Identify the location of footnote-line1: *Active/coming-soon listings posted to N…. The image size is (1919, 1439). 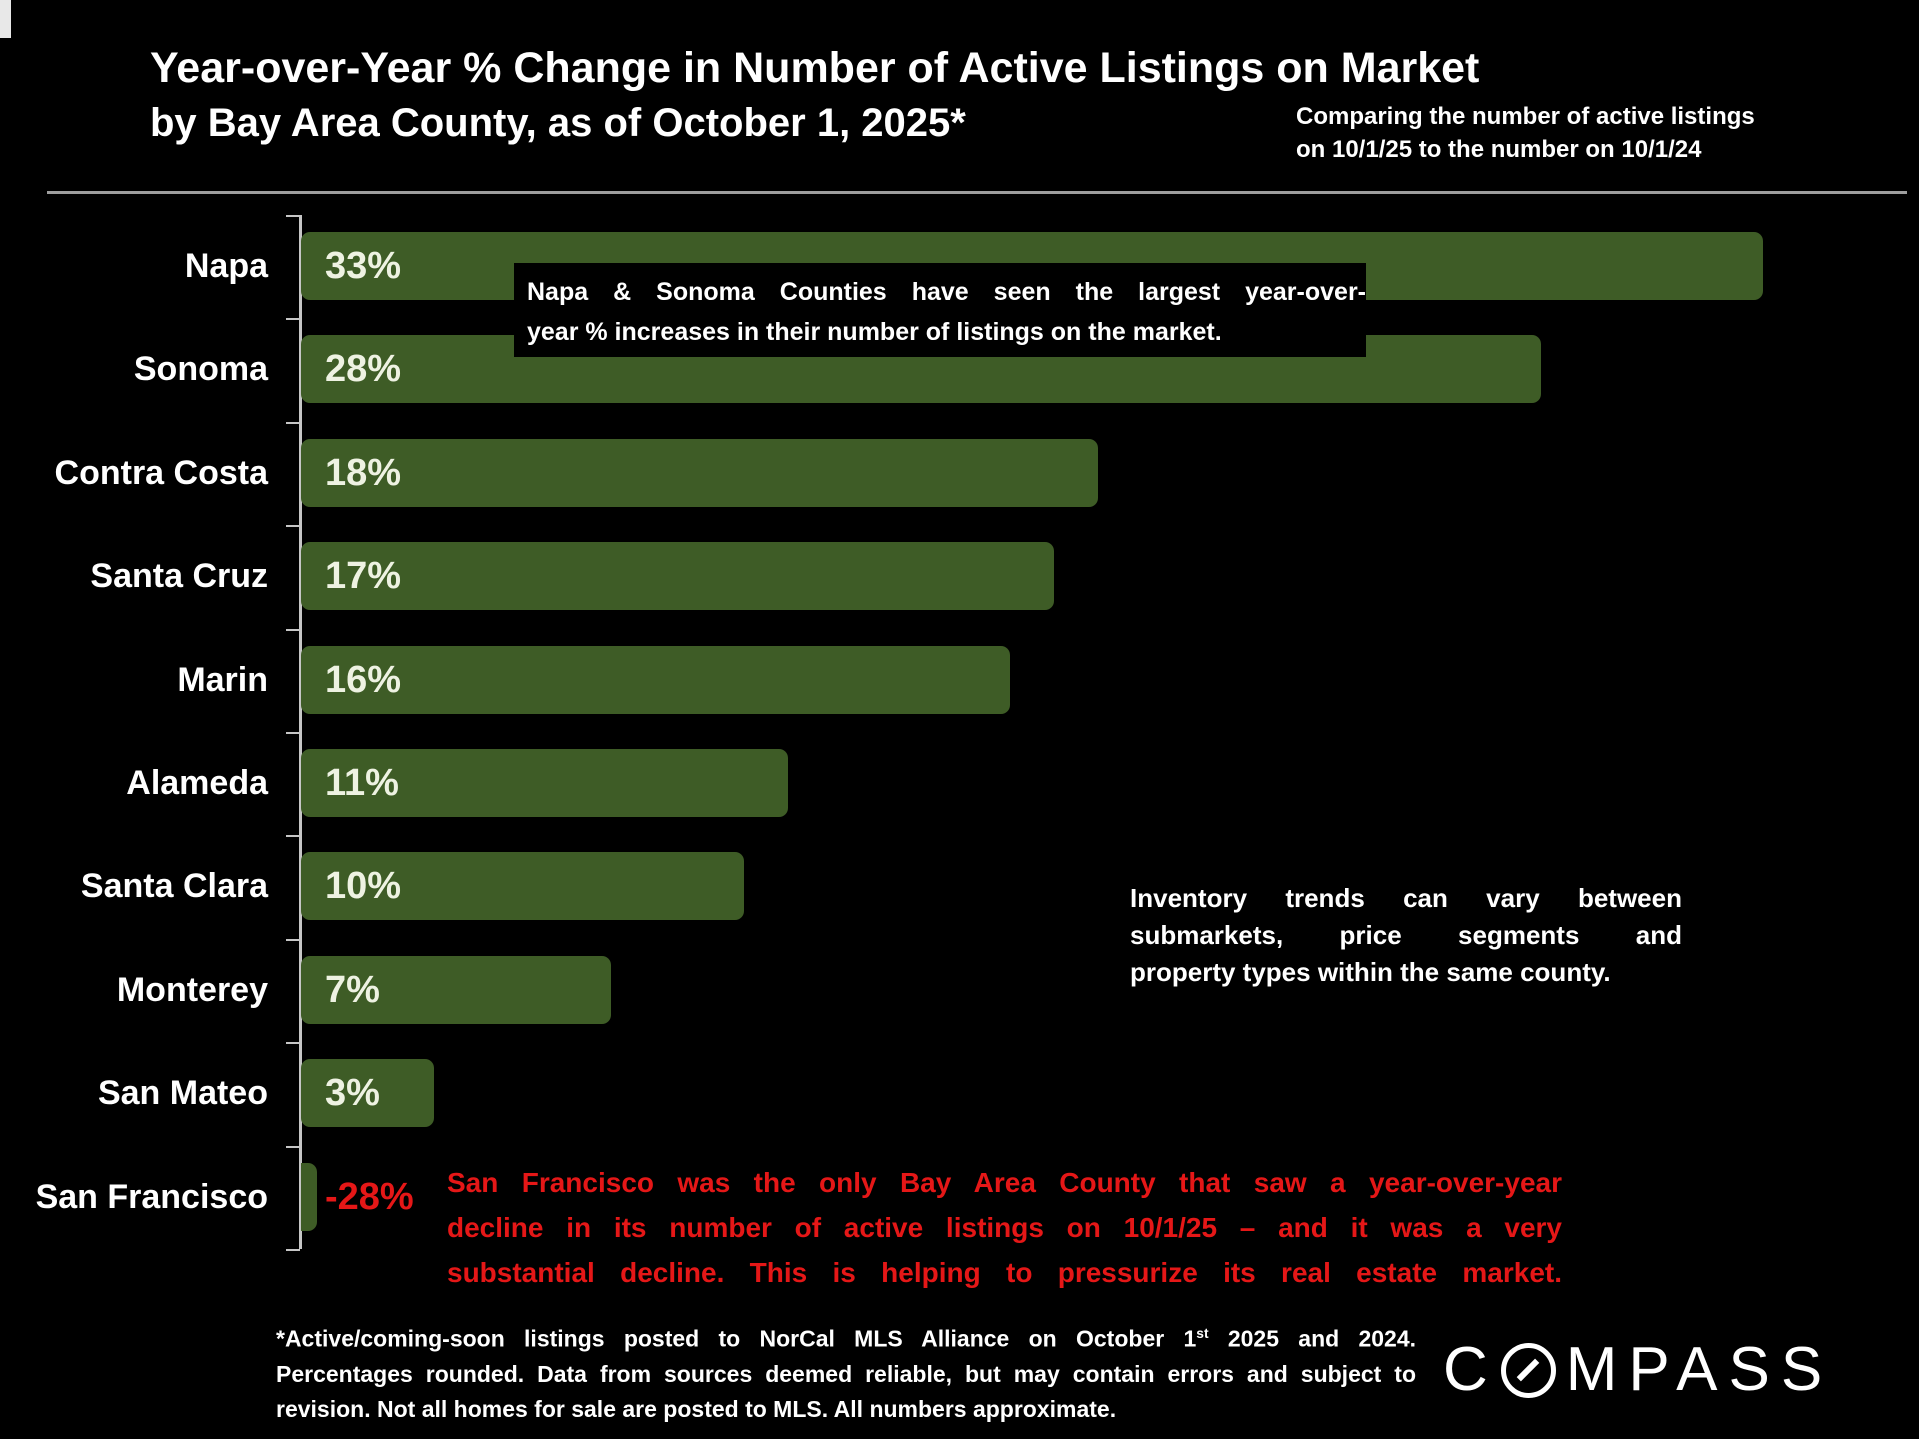
(846, 1336).